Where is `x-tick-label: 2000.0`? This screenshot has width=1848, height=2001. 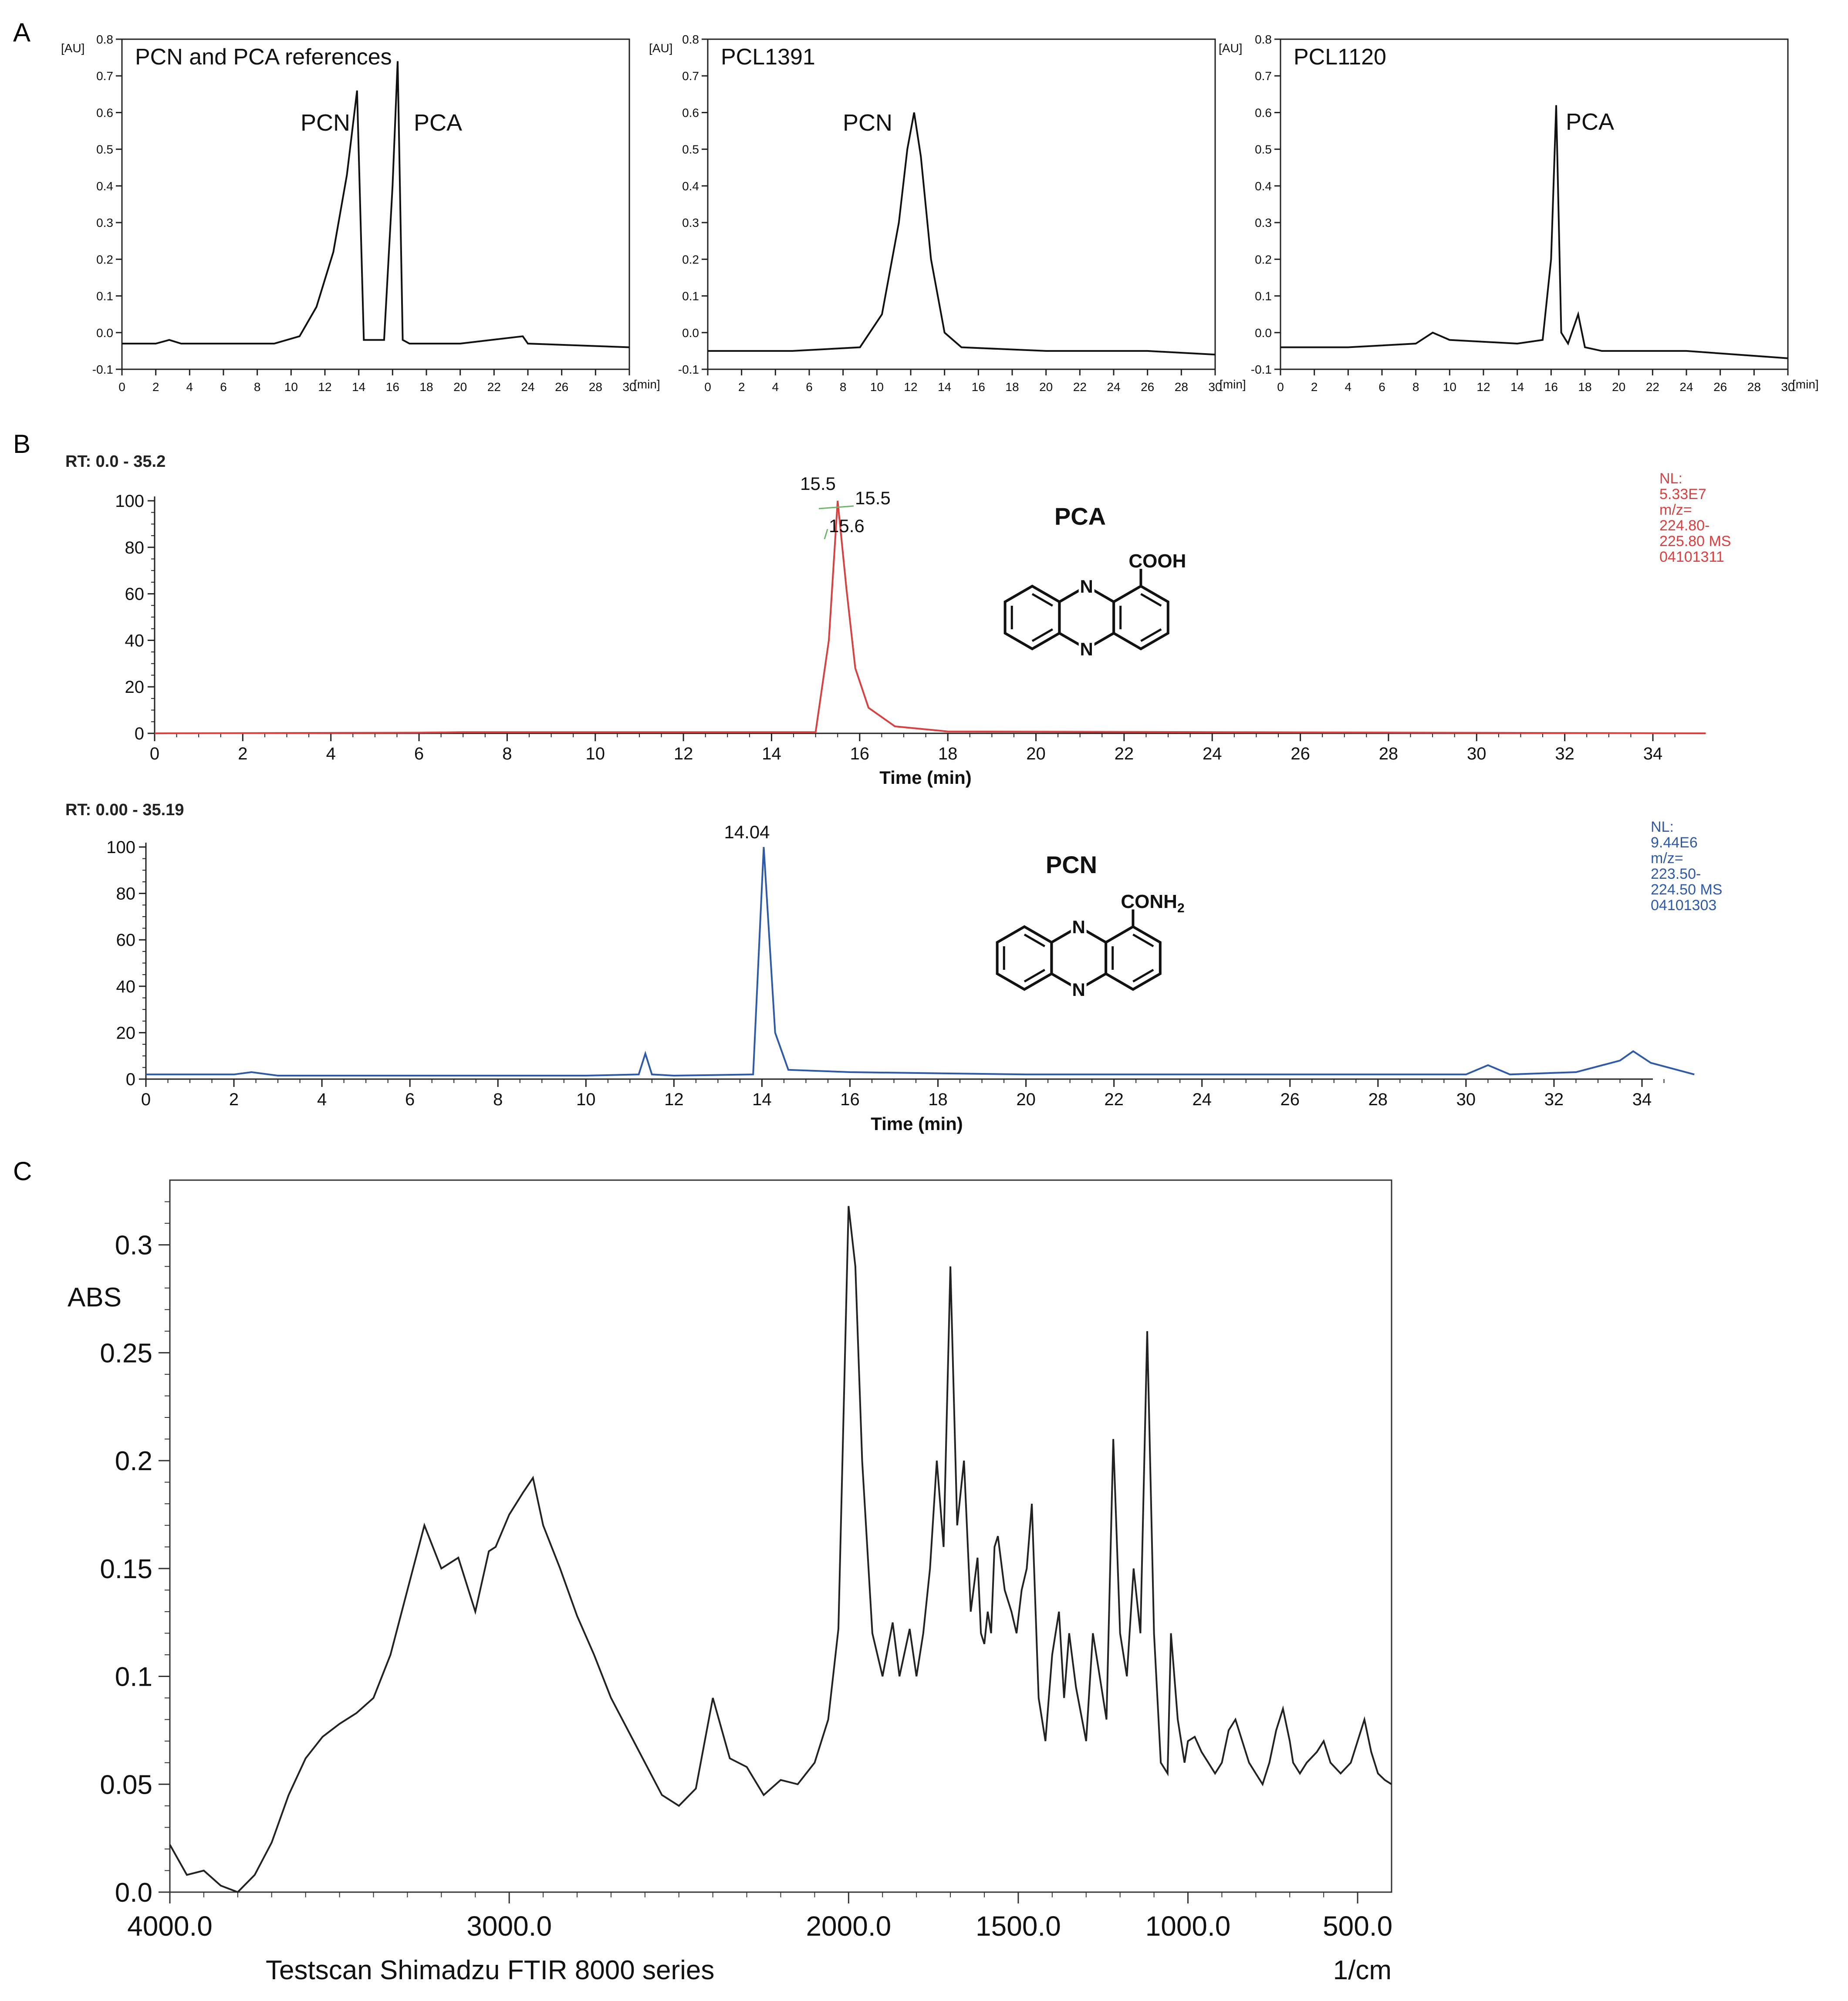 x-tick-label: 2000.0 is located at coordinates (848, 1926).